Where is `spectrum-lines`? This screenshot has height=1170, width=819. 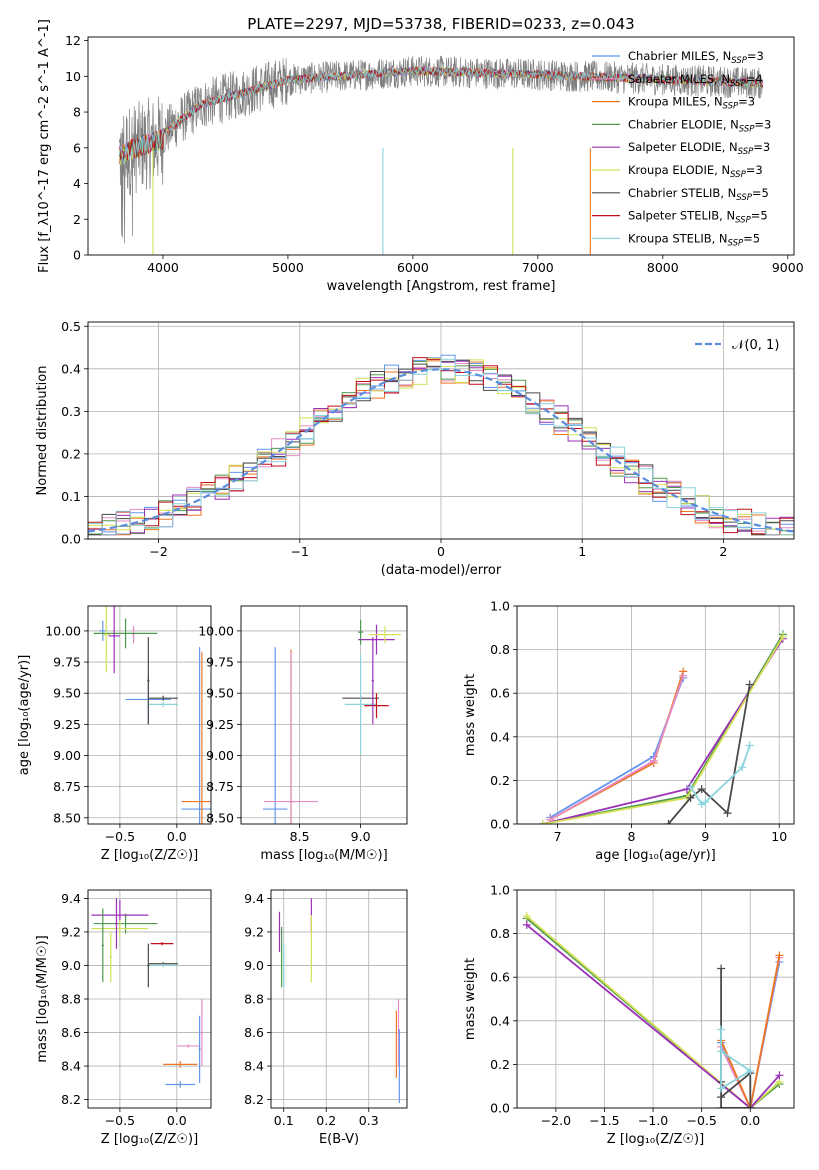 spectrum-lines is located at coordinates (440, 155).